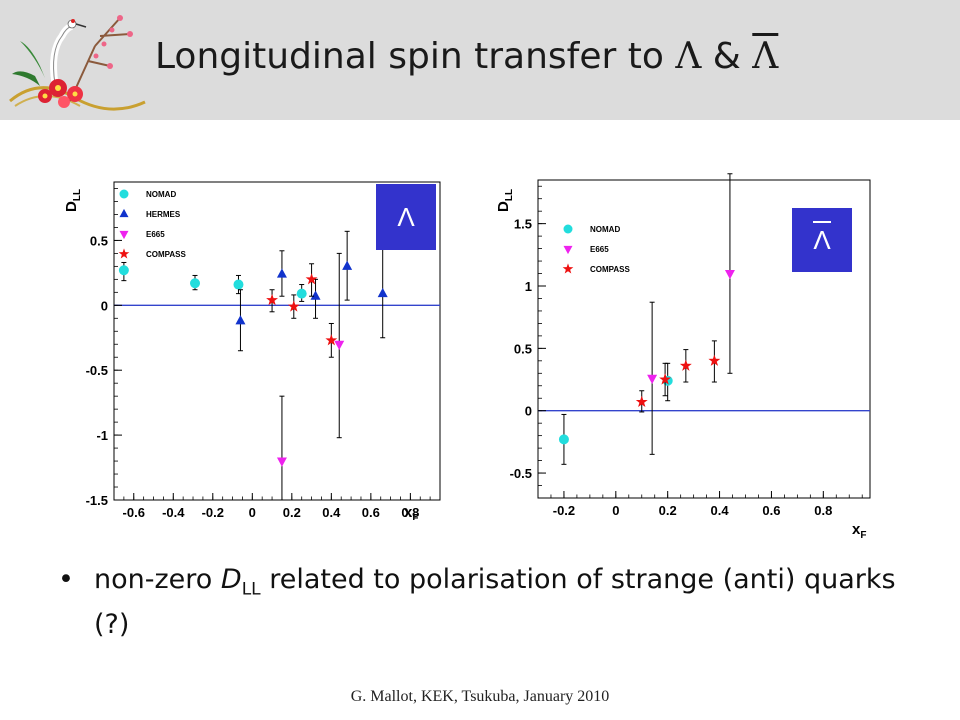 This screenshot has height=720, width=960. I want to click on title-ampersand: &, so click(726, 56).